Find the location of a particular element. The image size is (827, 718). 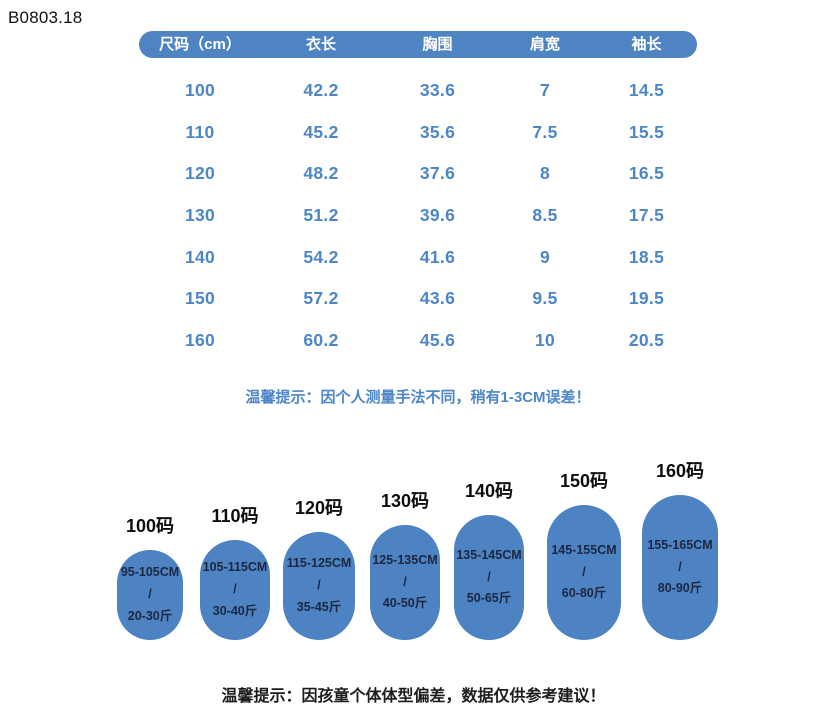

table-row: 120 48.2 37.6 8 16.5 is located at coordinates (418, 174).